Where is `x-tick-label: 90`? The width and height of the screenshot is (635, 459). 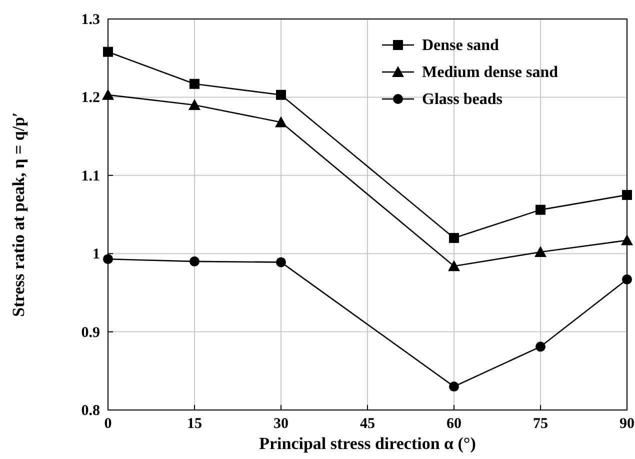
x-tick-label: 90 is located at coordinates (627, 424).